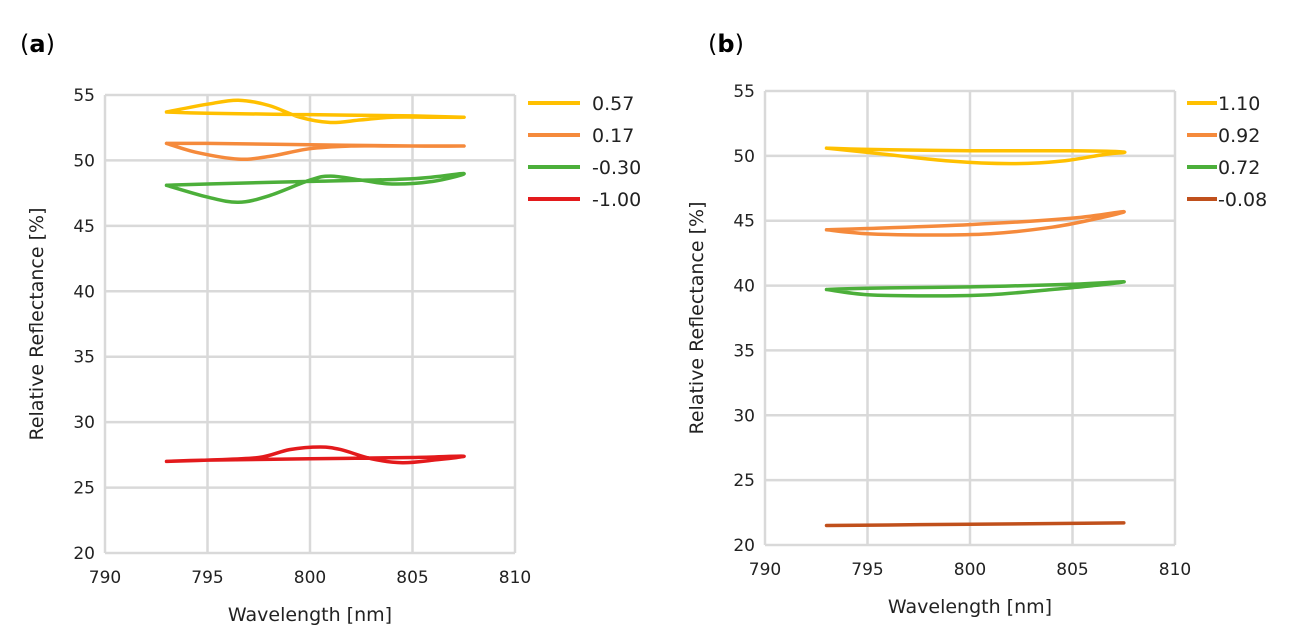 This screenshot has height=628, width=1293. What do you see at coordinates (975, 223) in the screenshot?
I see `series-line-0.92` at bounding box center [975, 223].